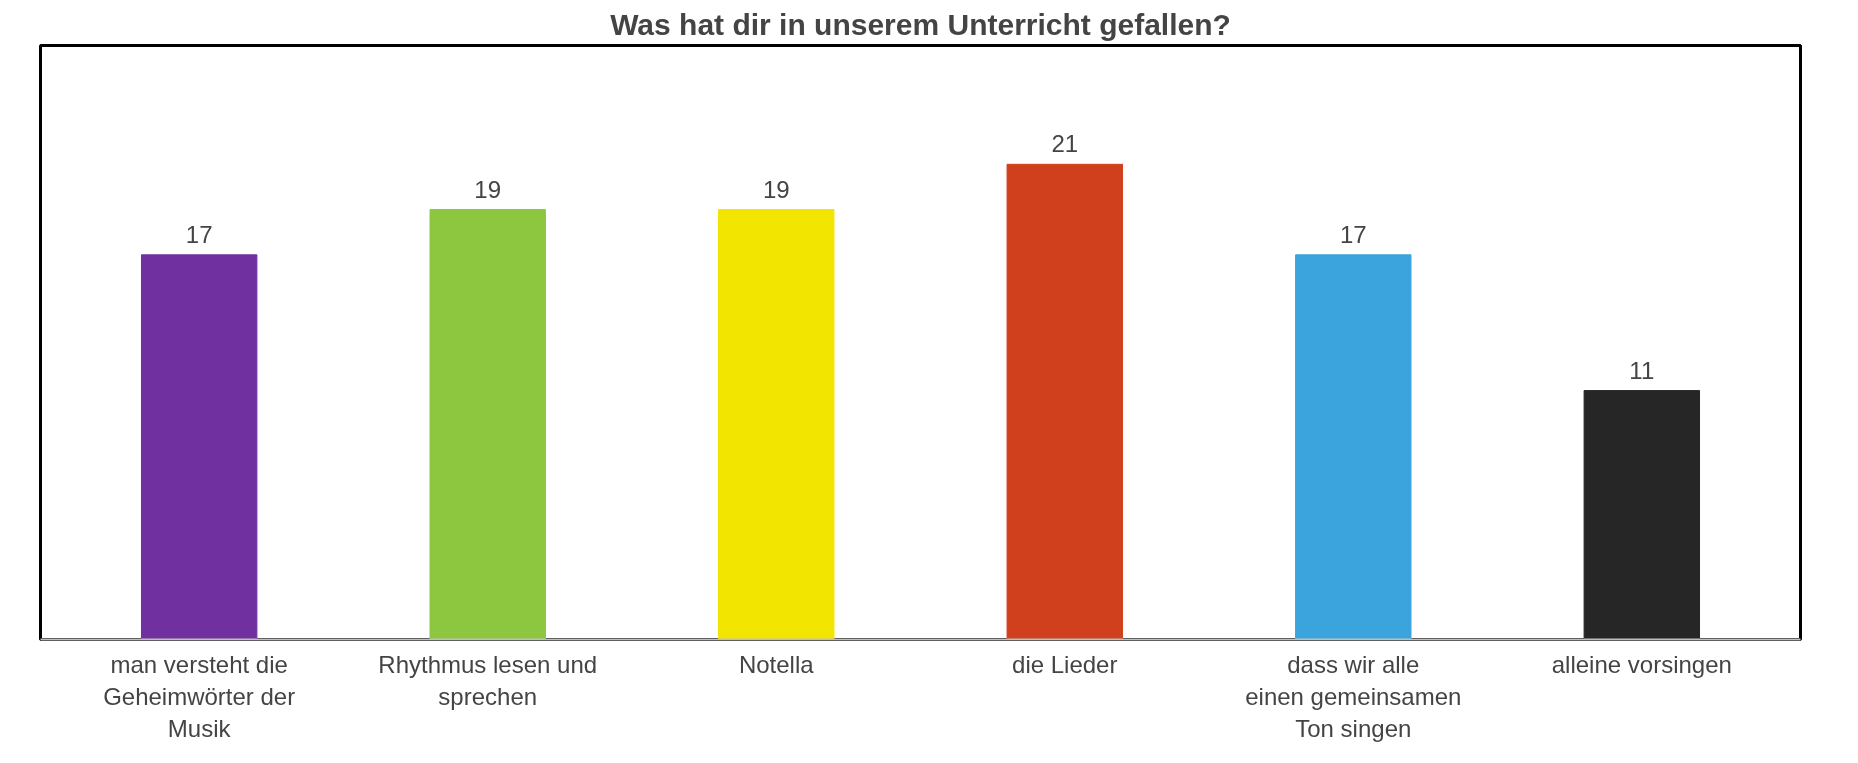  What do you see at coordinates (488, 680) in the screenshot?
I see `x-tick-label: Rhythmus lesen und sprechen` at bounding box center [488, 680].